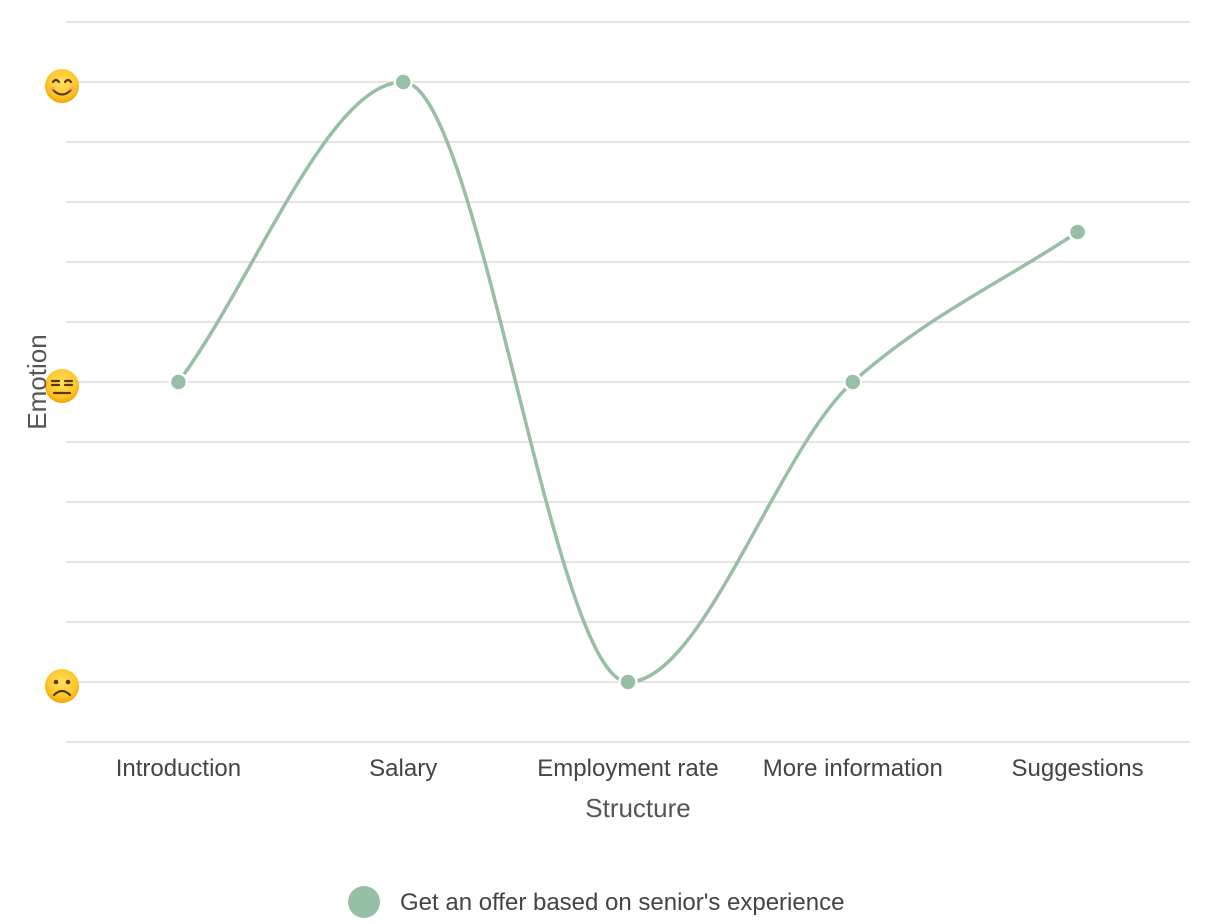 Image resolution: width=1218 pixels, height=924 pixels. What do you see at coordinates (403, 768) in the screenshot?
I see `x-tick-label: Salary` at bounding box center [403, 768].